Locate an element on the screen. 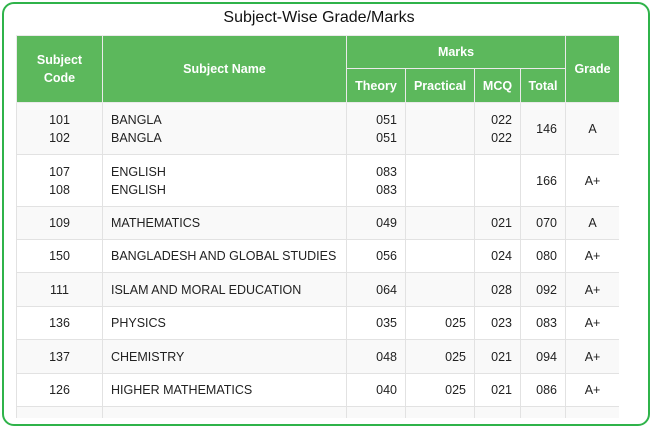  theory-value: 040 is located at coordinates (386, 390).